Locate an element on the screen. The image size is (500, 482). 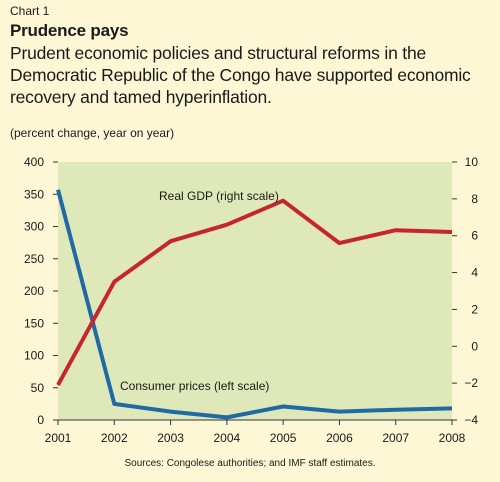
left-axis-tick-label: 300 is located at coordinates (34, 227).